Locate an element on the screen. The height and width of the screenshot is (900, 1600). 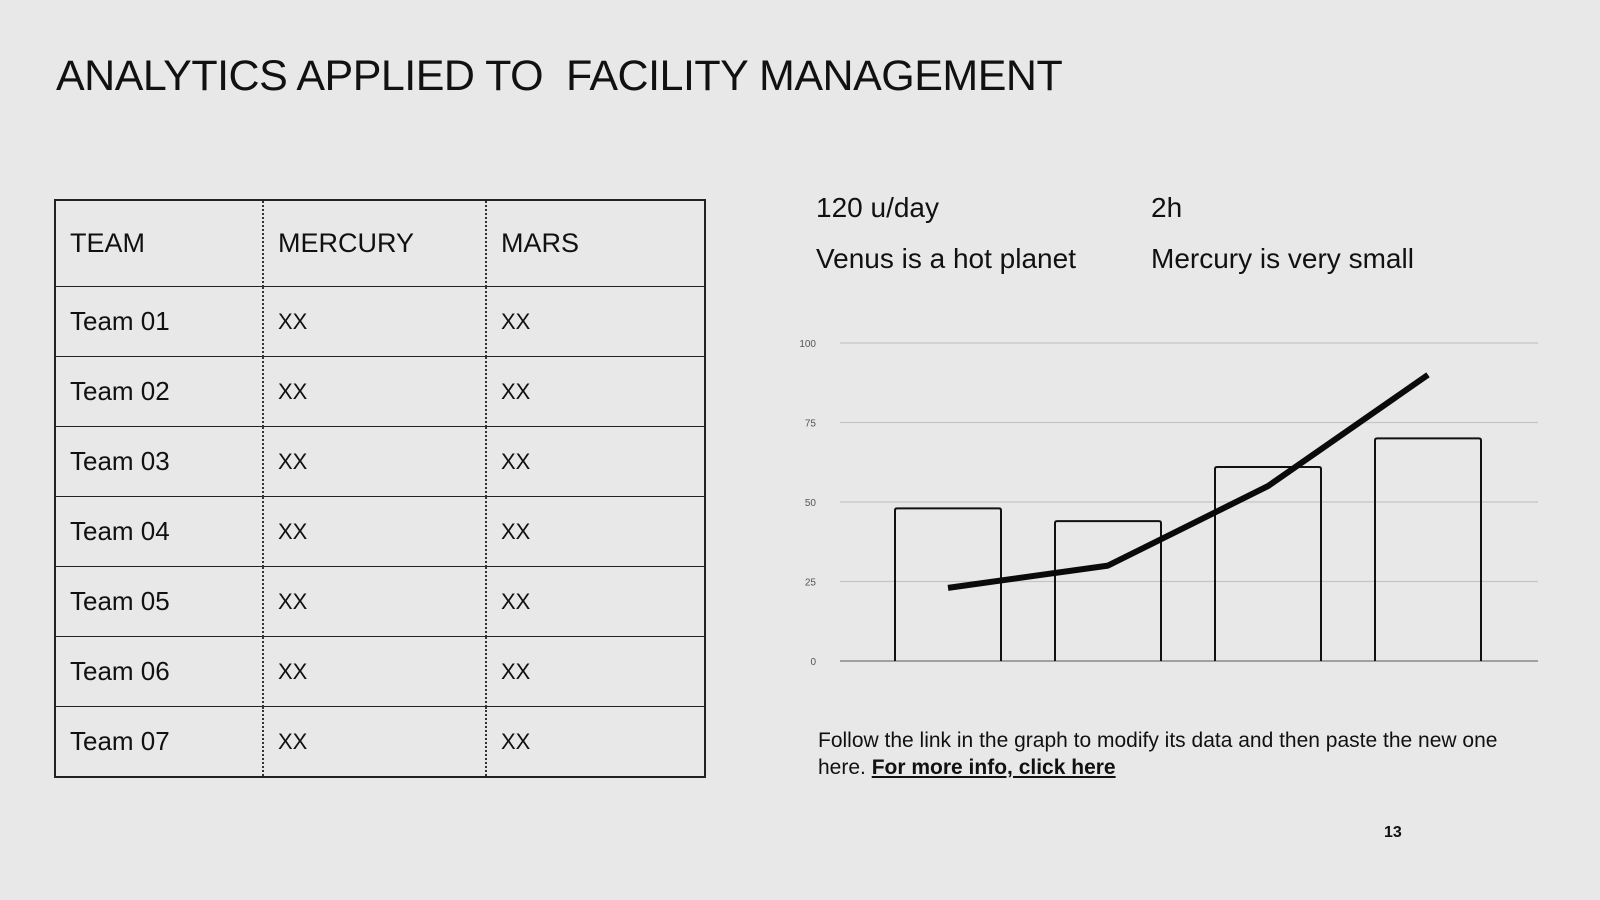
table-row: Team 05 XX XX is located at coordinates (380, 601).